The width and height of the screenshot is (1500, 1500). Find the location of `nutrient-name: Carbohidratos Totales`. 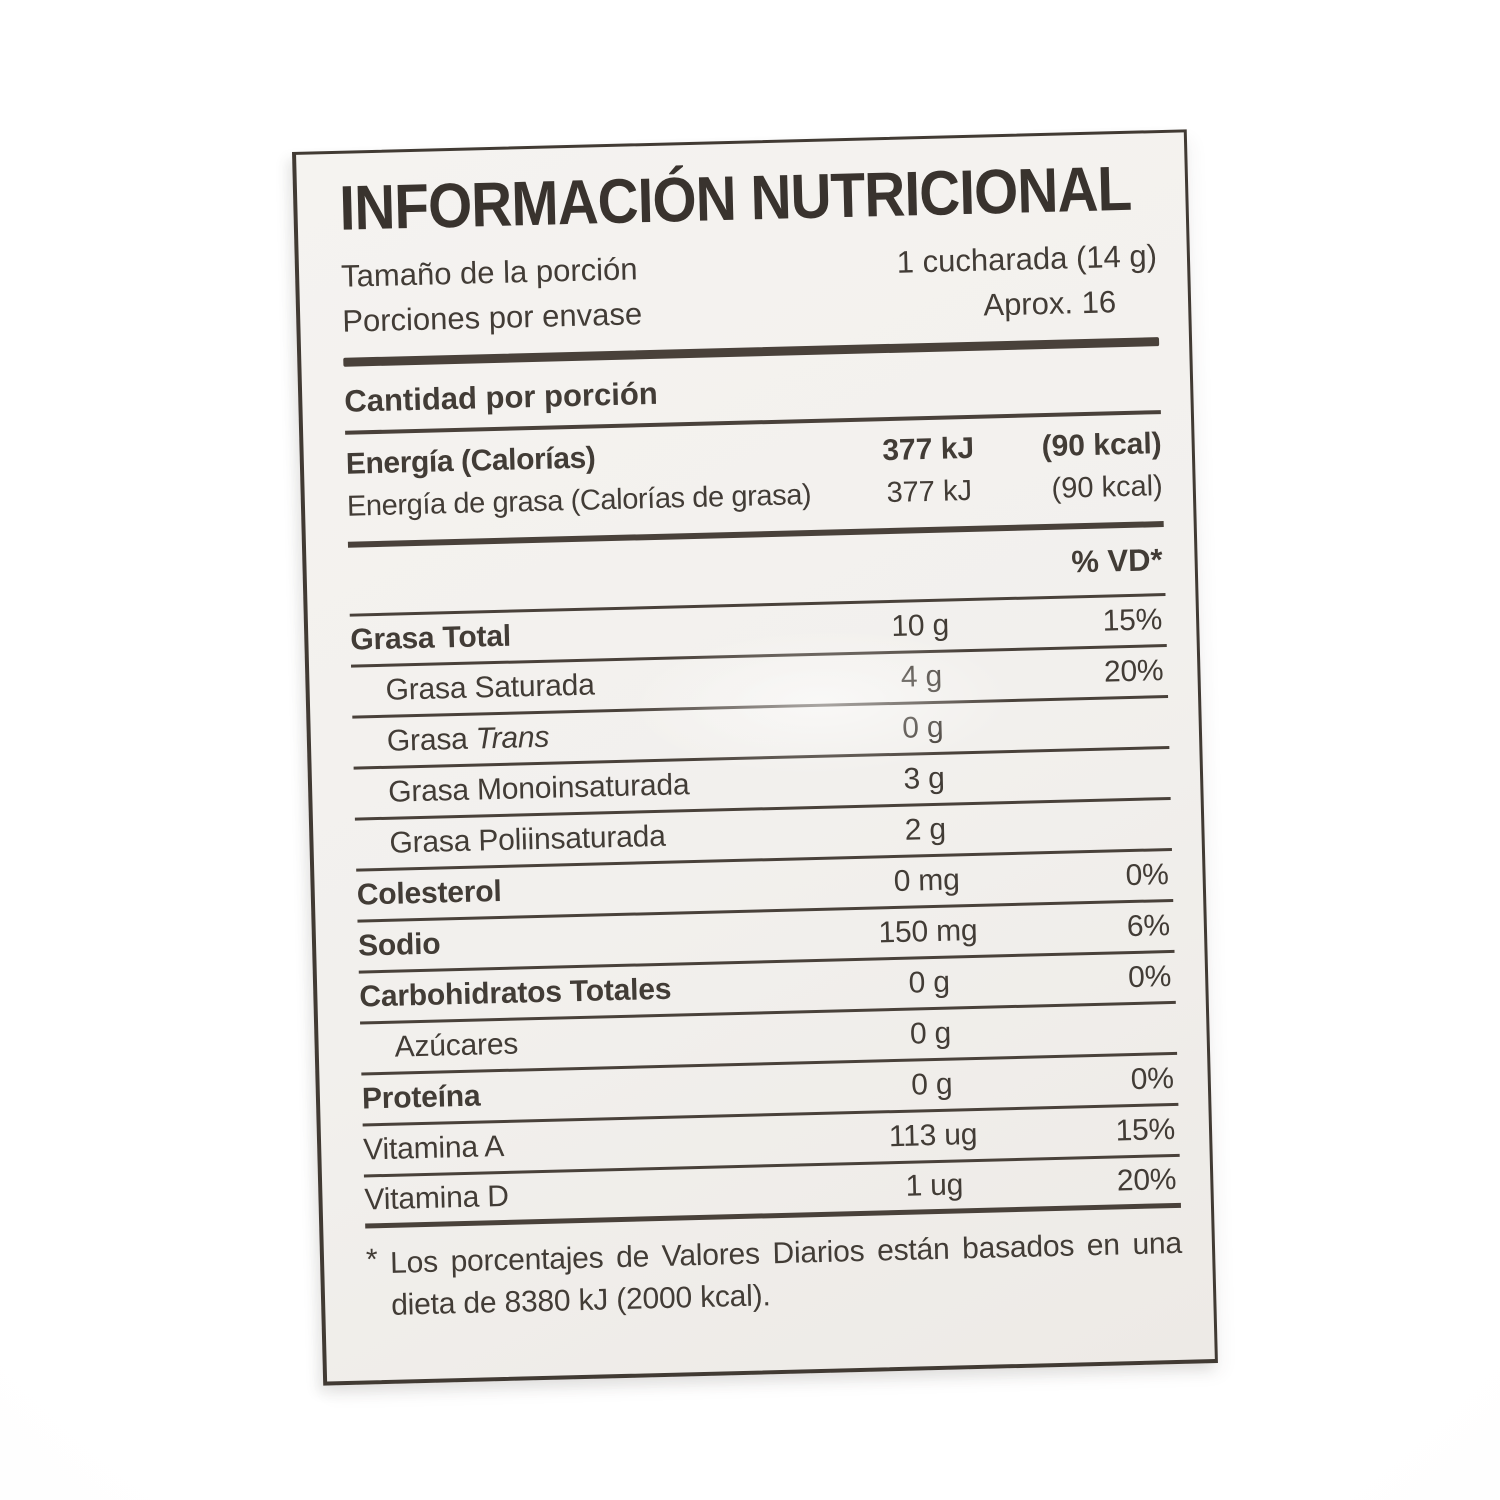

nutrient-name: Carbohidratos Totales is located at coordinates (515, 993).